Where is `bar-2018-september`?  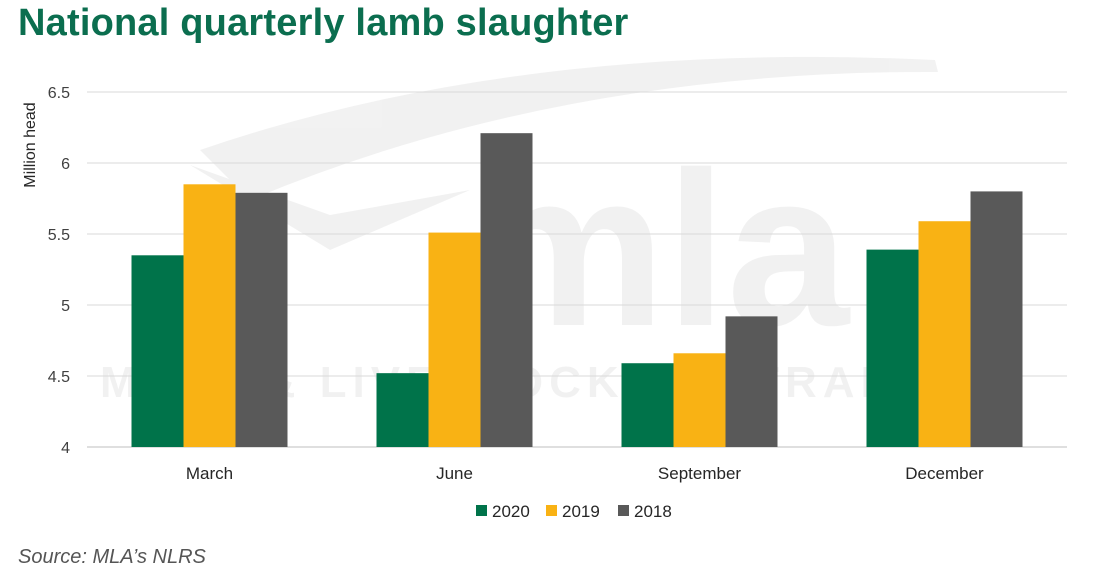
bar-2018-september is located at coordinates (751, 381).